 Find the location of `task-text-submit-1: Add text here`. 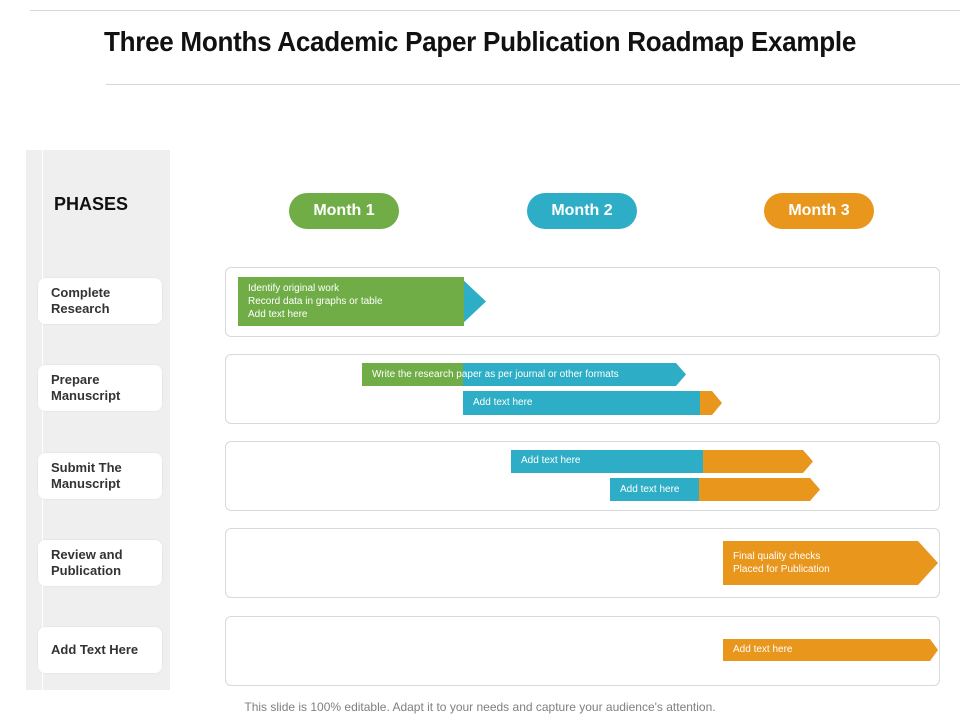

task-text-submit-1: Add text here is located at coordinates (551, 460).